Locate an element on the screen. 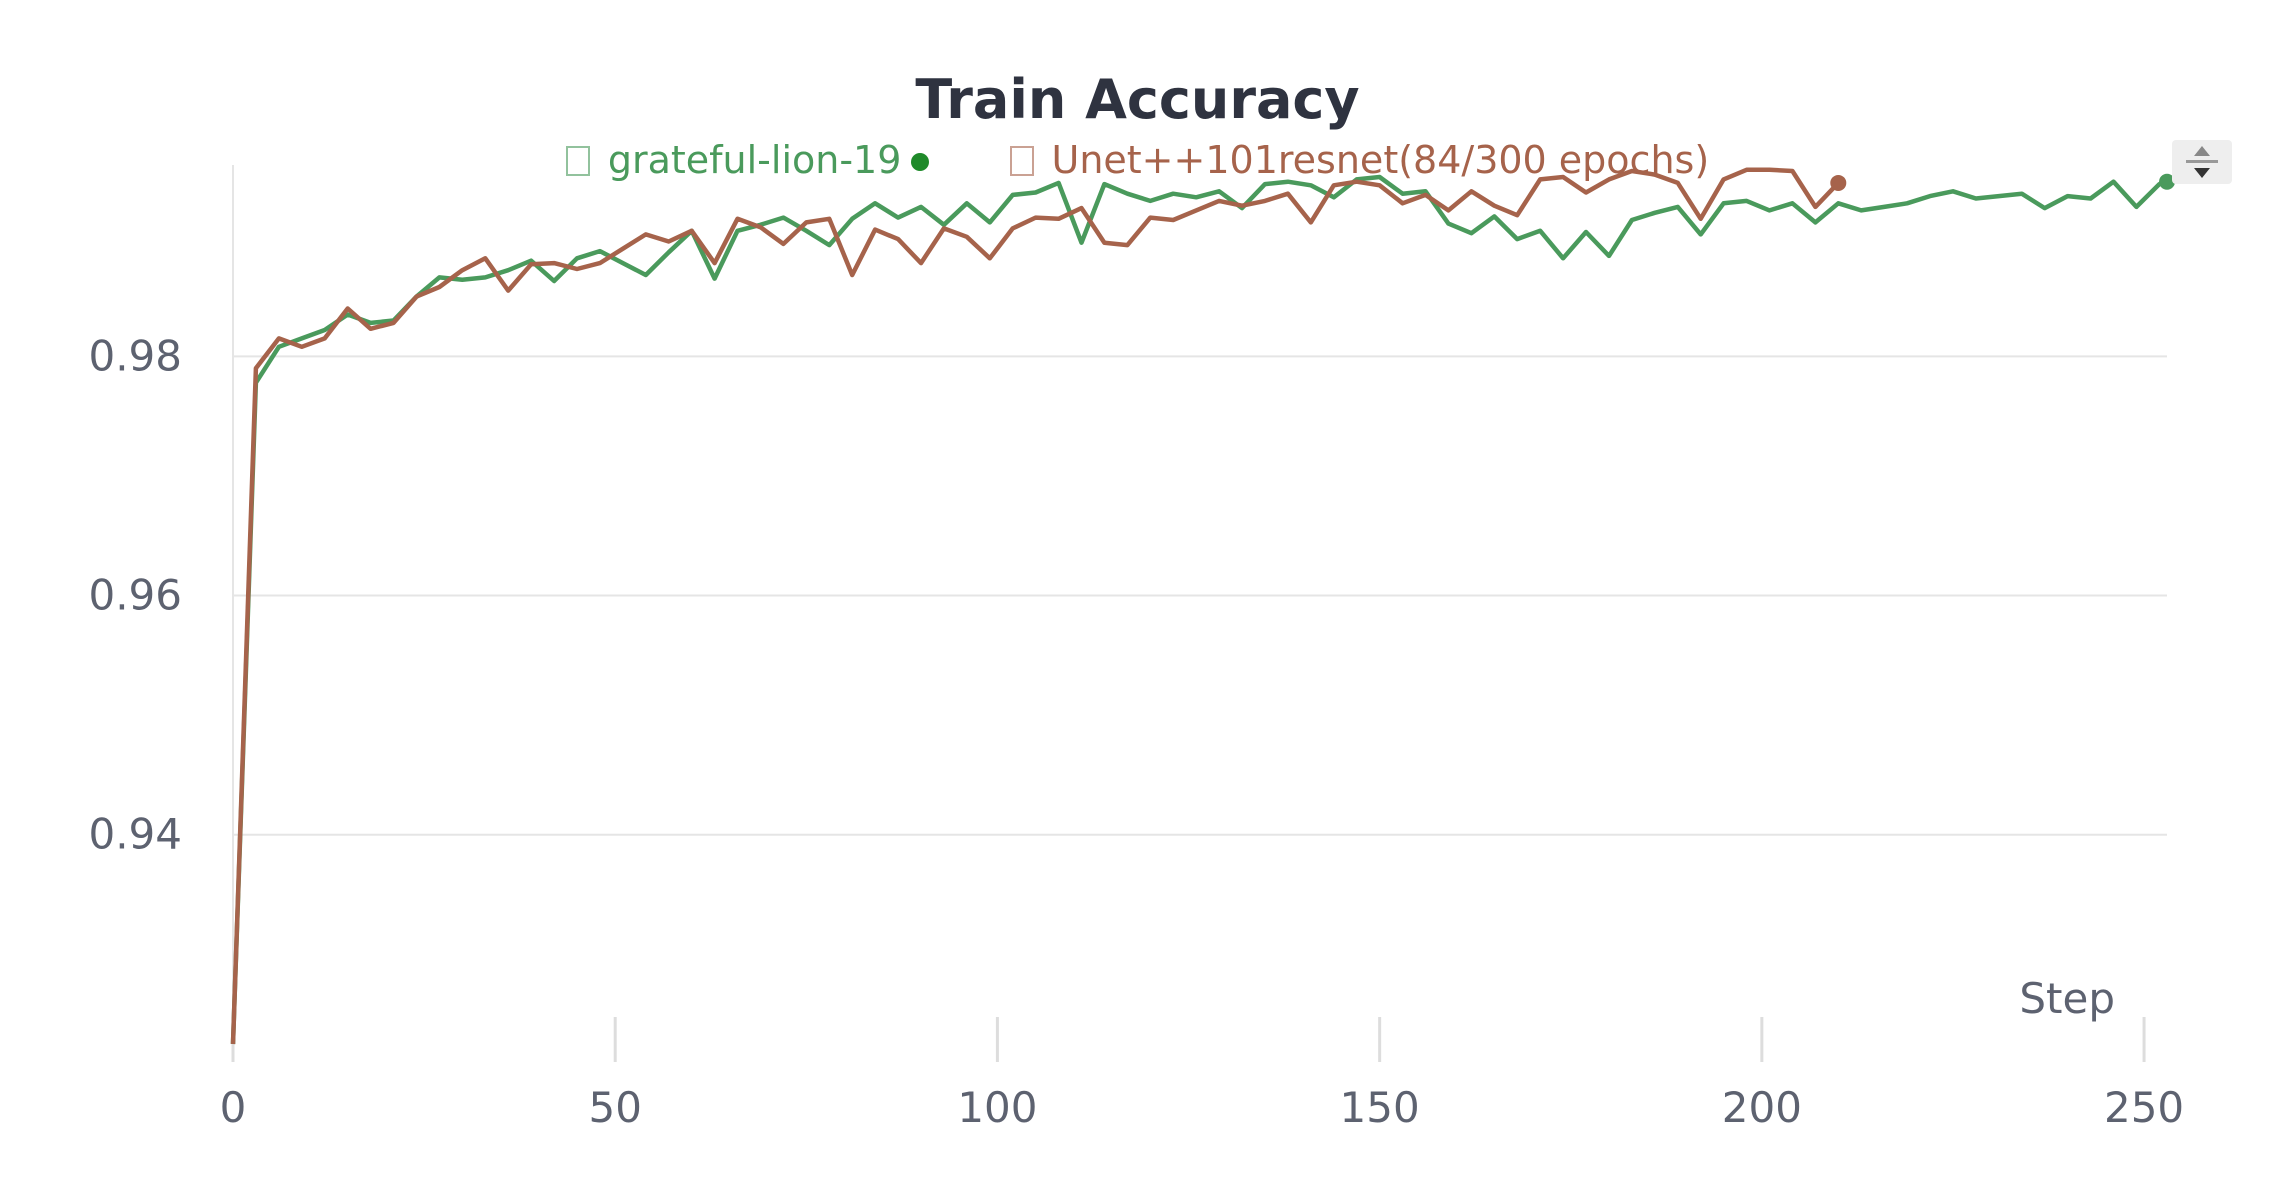  y-tick-label: 0.94 is located at coordinates (135, 834).